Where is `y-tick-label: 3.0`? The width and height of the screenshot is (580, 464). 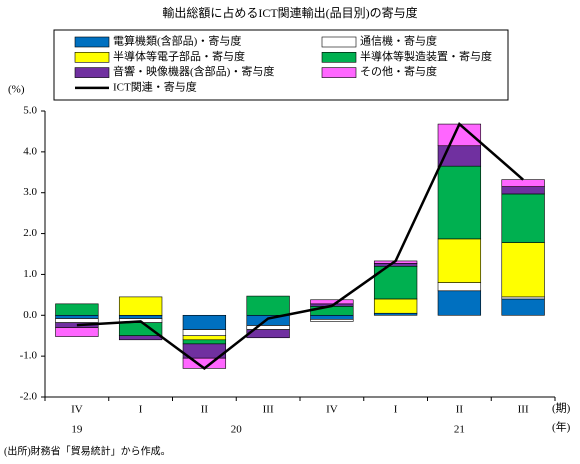 y-tick-label: 3.0 is located at coordinates (30, 192).